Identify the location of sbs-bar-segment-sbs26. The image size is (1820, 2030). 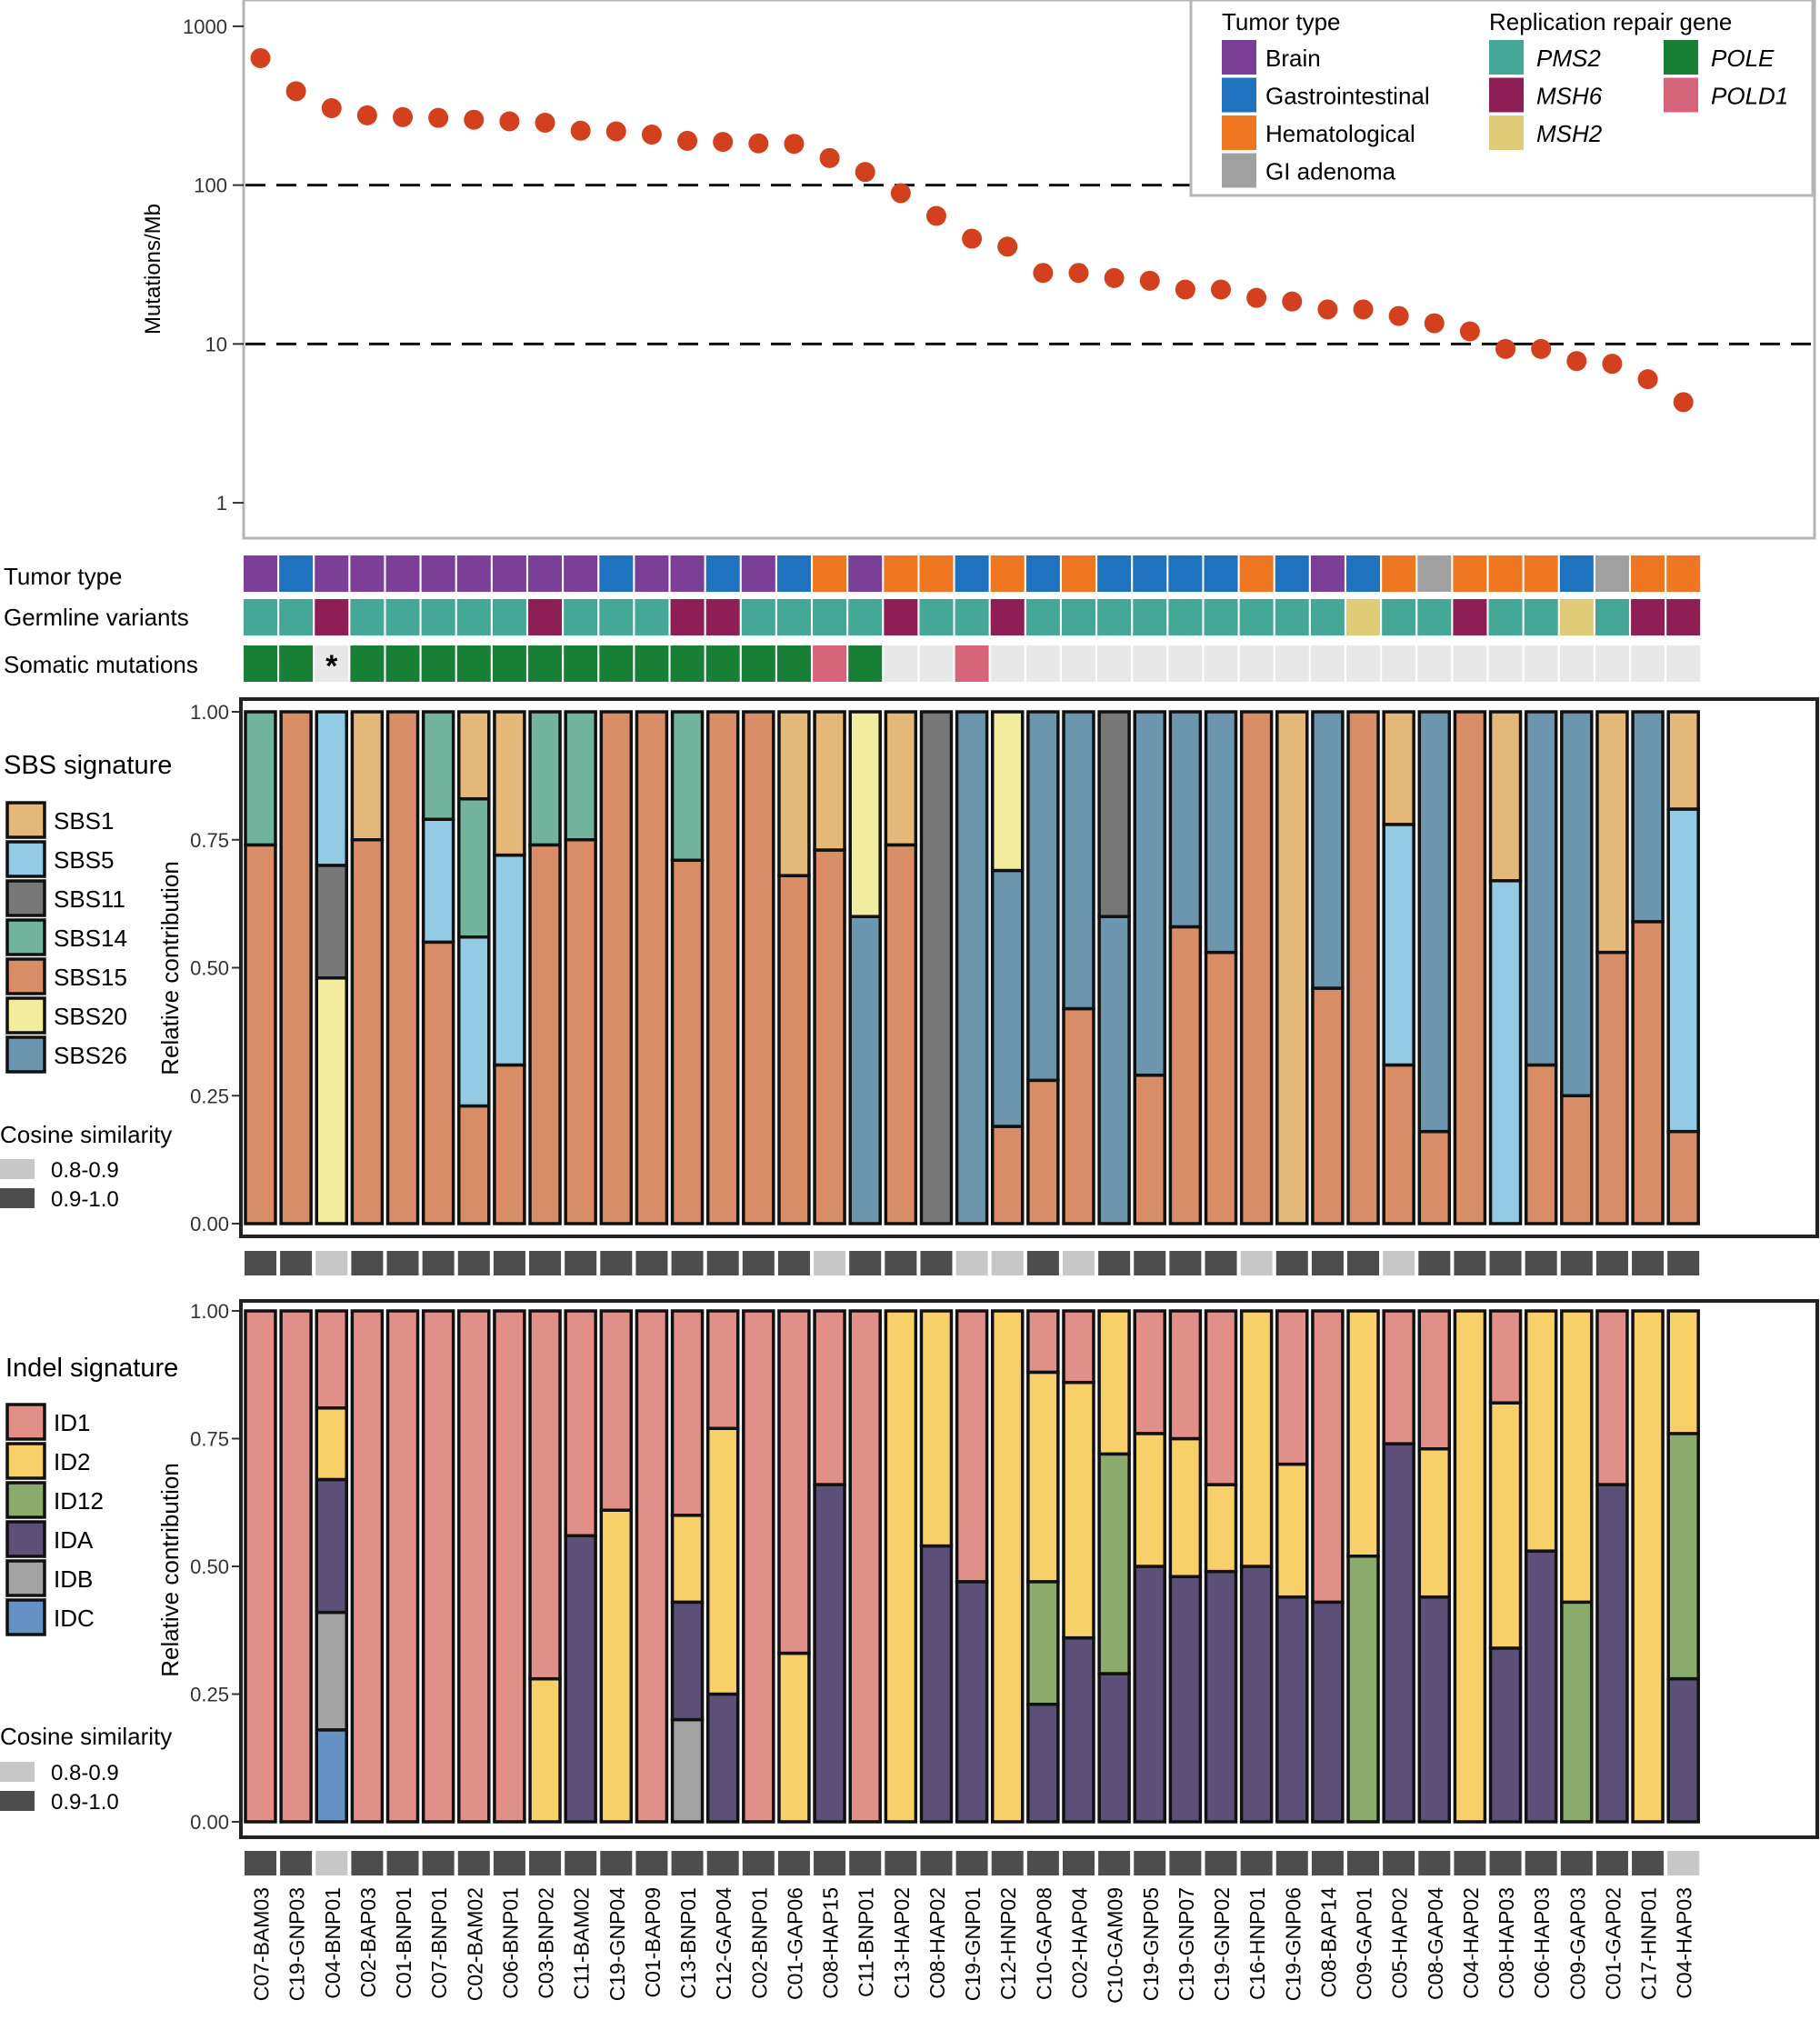
(1186, 819).